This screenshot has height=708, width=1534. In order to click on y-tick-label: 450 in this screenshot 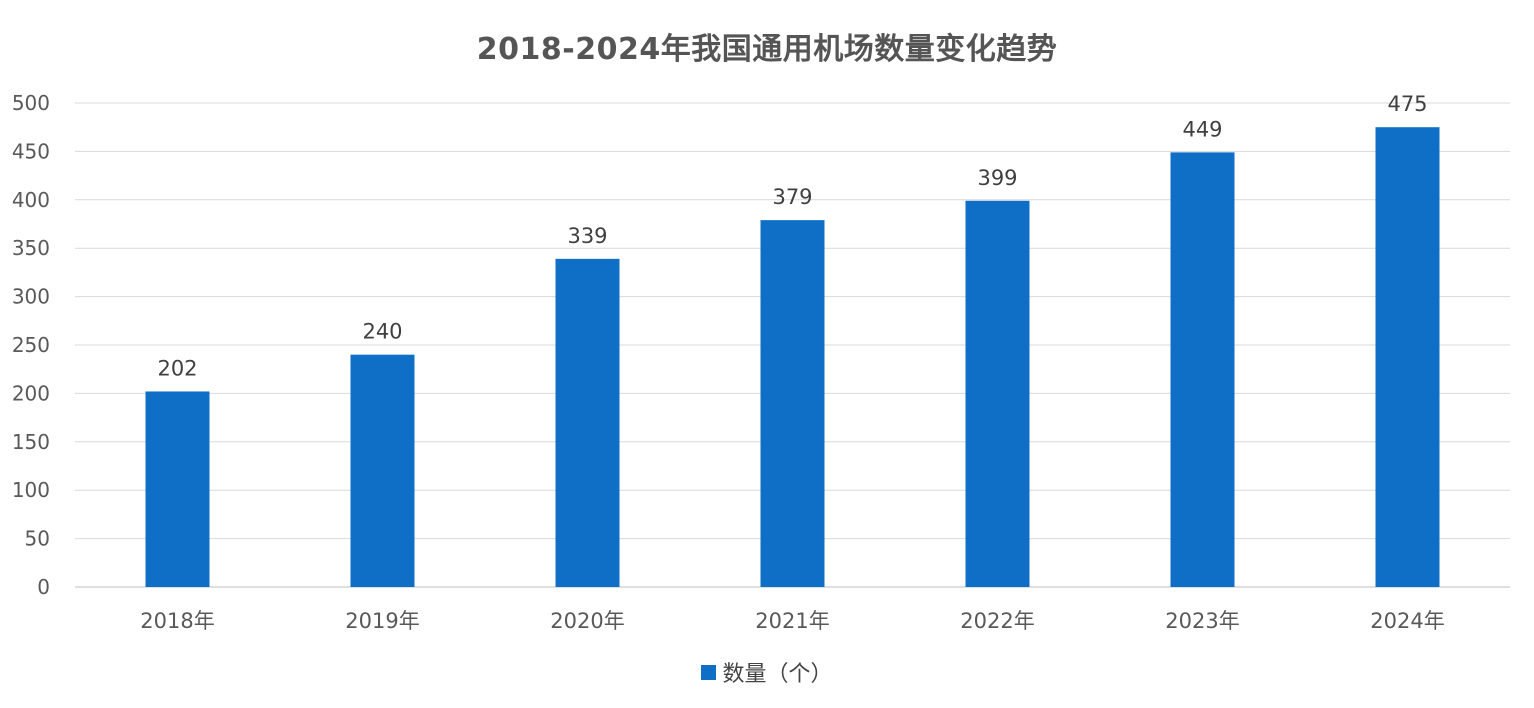, I will do `click(31, 151)`.